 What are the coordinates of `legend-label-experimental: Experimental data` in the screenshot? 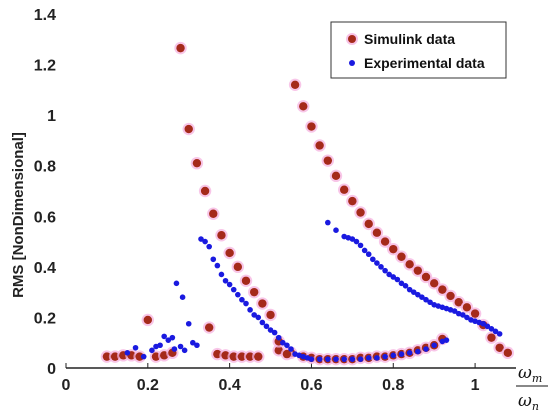 It's located at (424, 63).